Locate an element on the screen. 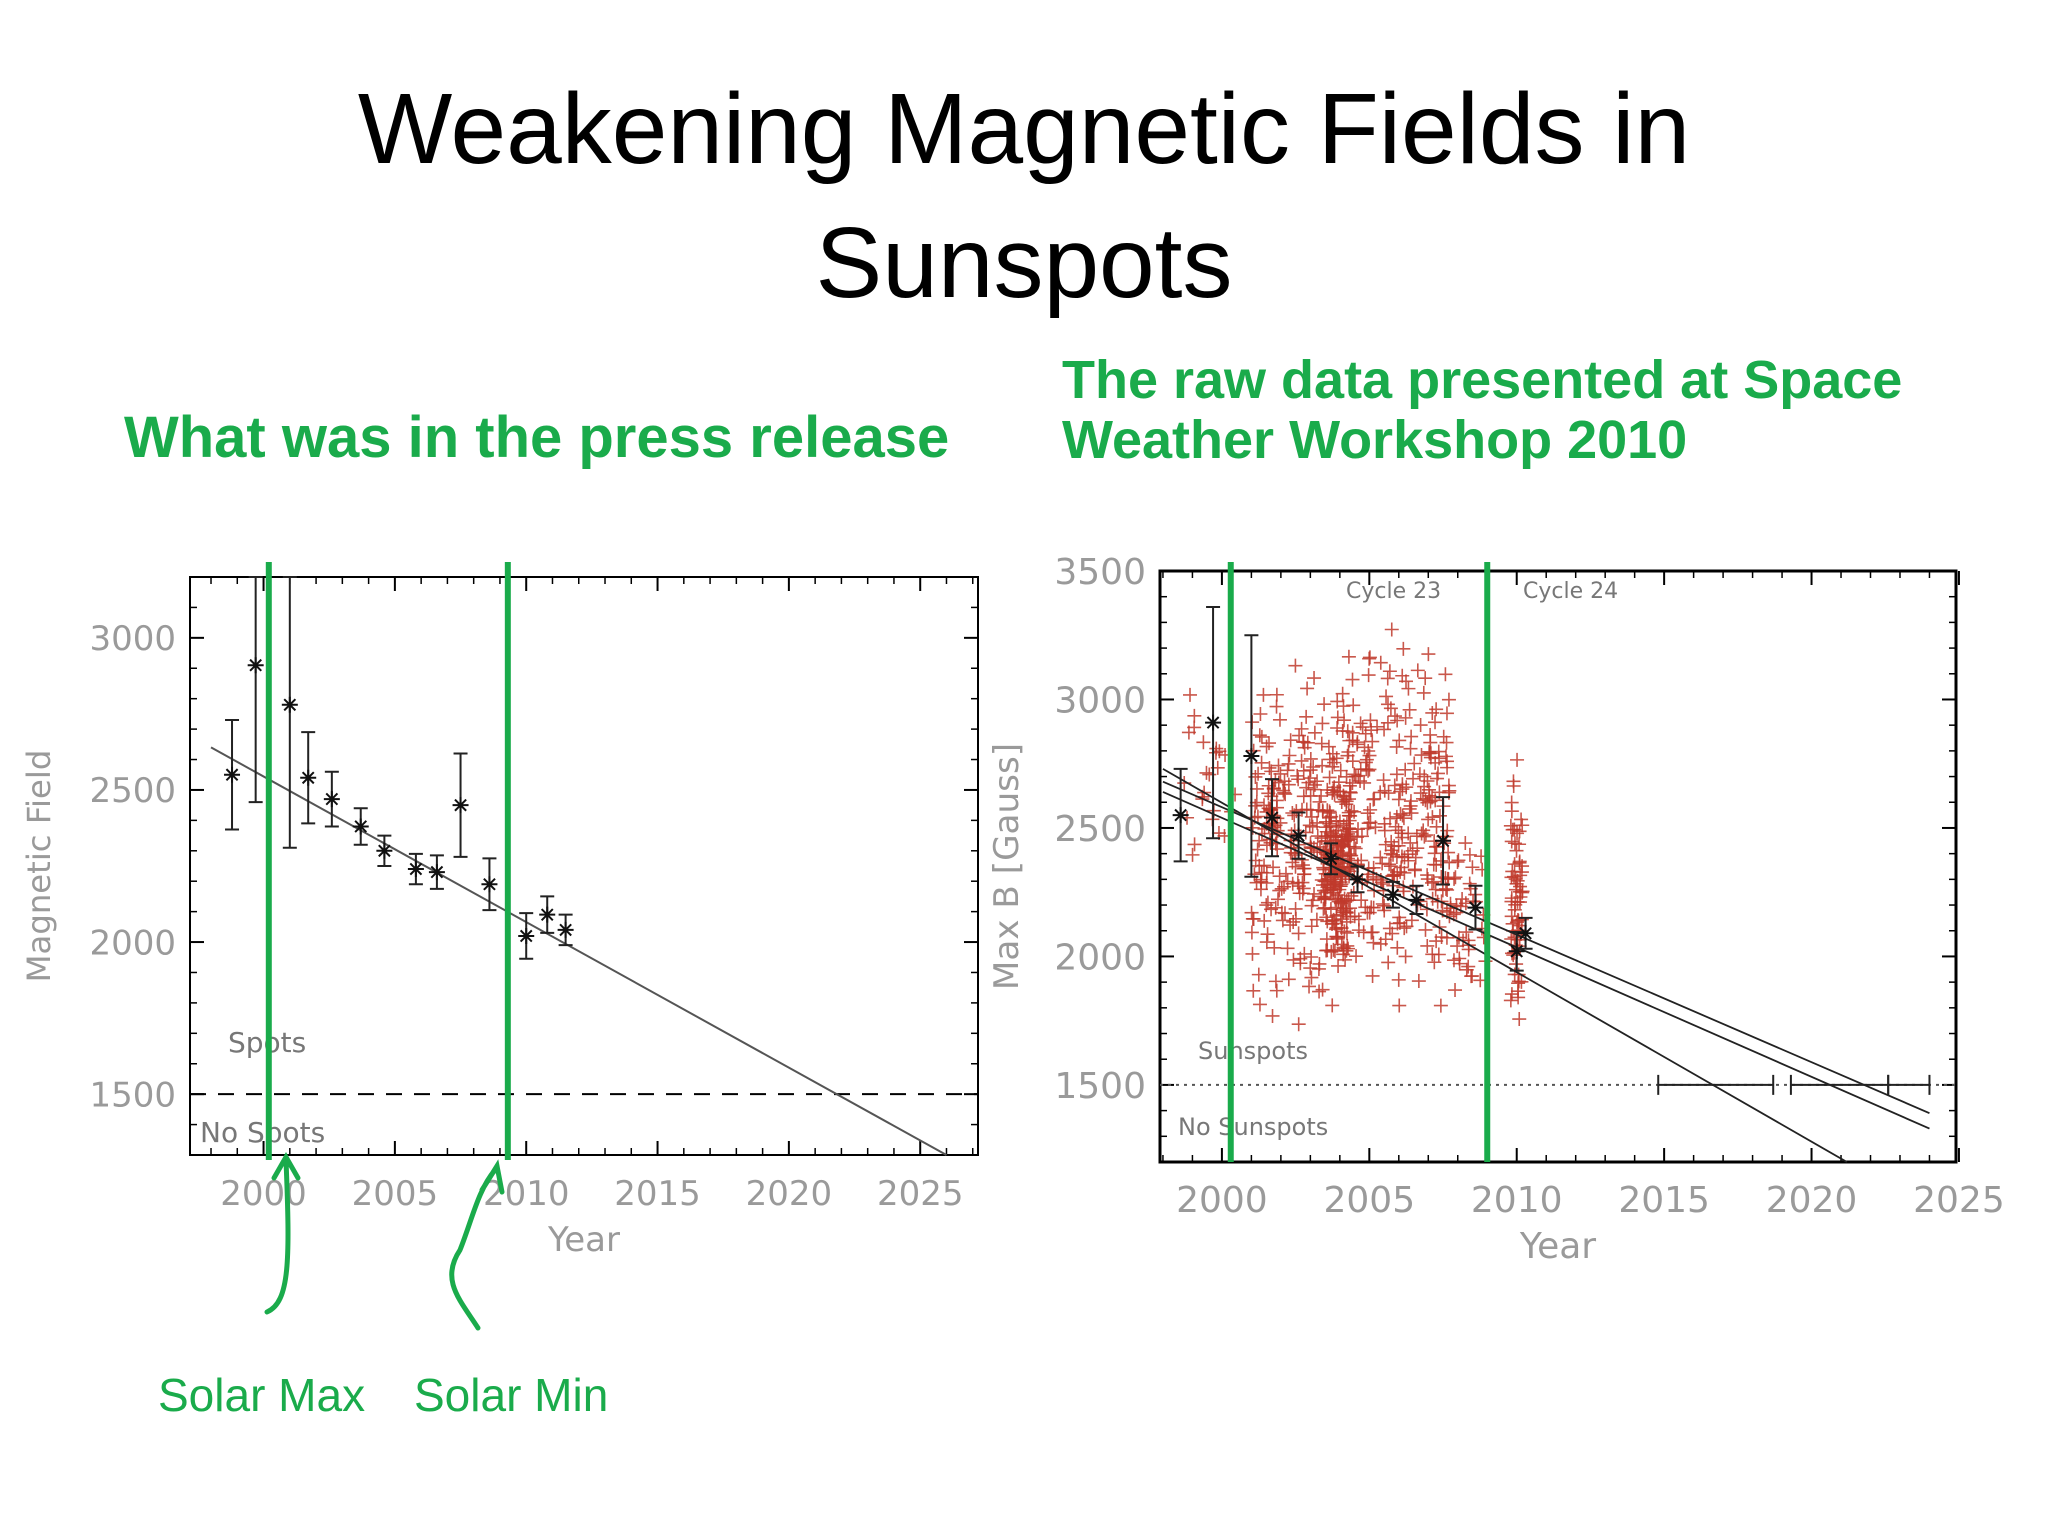 The image size is (2048, 1536). y-tick-label: 2000 is located at coordinates (132, 943).